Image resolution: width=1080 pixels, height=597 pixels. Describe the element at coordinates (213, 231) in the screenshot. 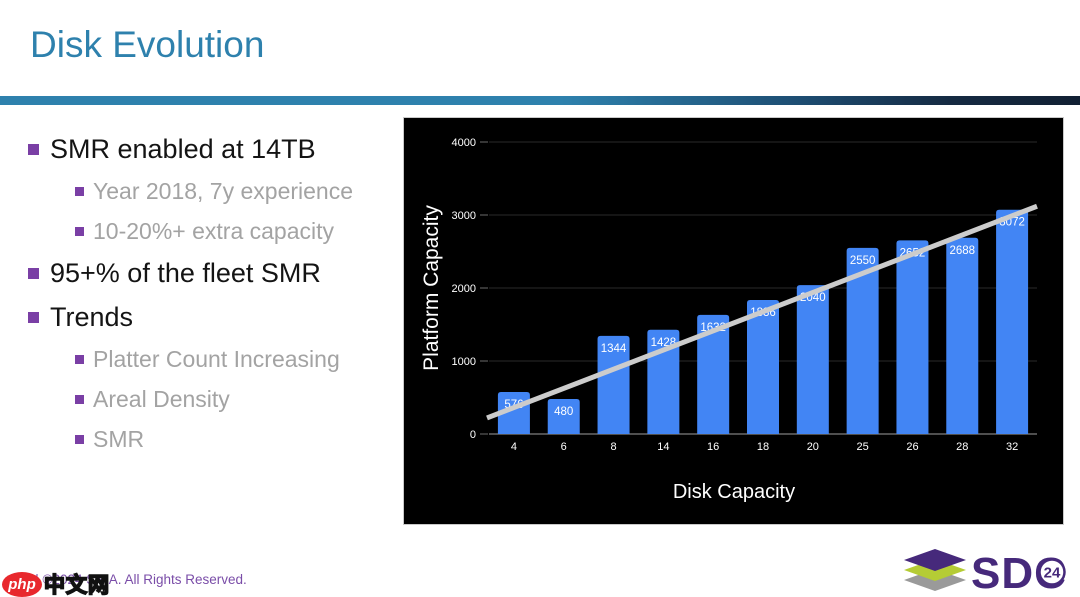

I see `bullet-item-label: 10-20%+ extra capacity` at that location.